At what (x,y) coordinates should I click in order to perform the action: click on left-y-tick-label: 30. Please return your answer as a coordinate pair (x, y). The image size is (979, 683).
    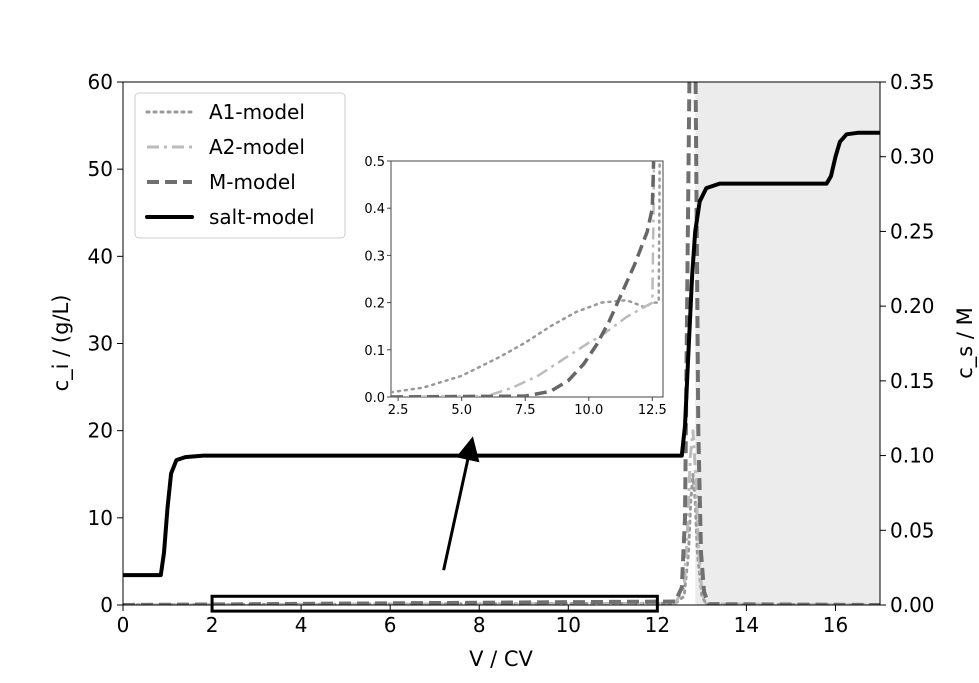
    Looking at the image, I should click on (100, 344).